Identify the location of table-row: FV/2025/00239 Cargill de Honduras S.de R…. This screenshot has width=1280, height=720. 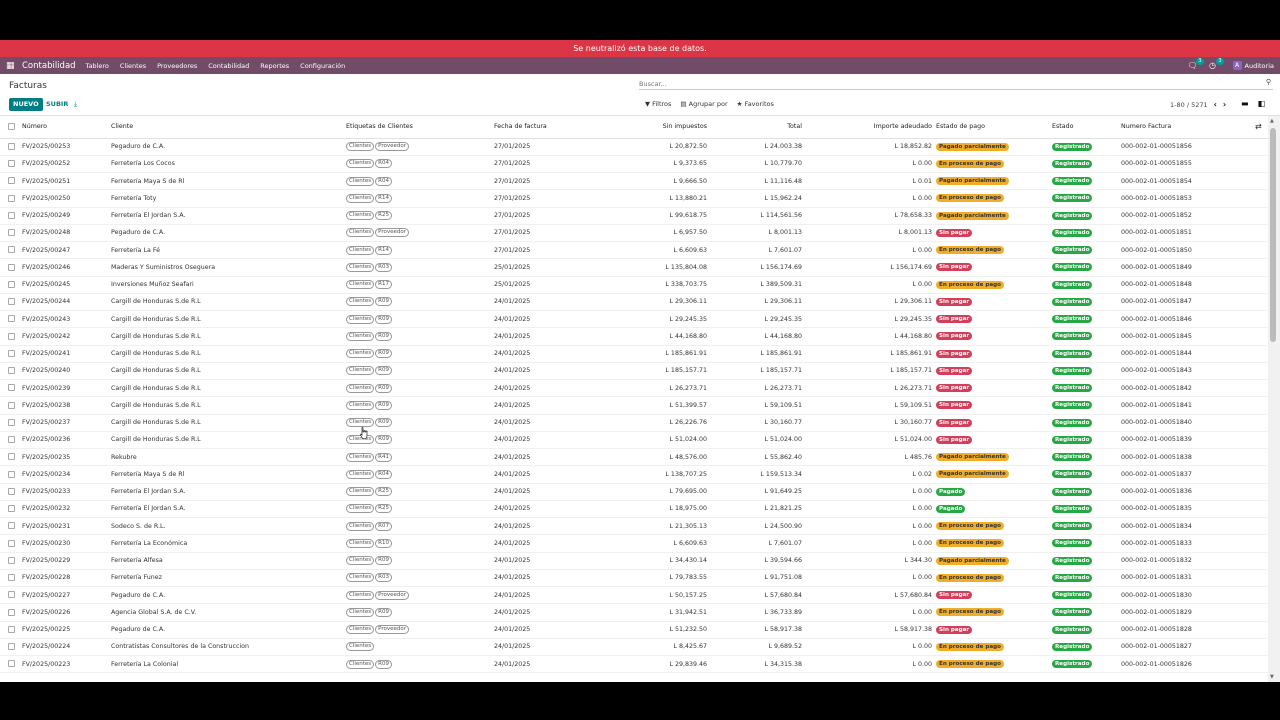
(634, 388).